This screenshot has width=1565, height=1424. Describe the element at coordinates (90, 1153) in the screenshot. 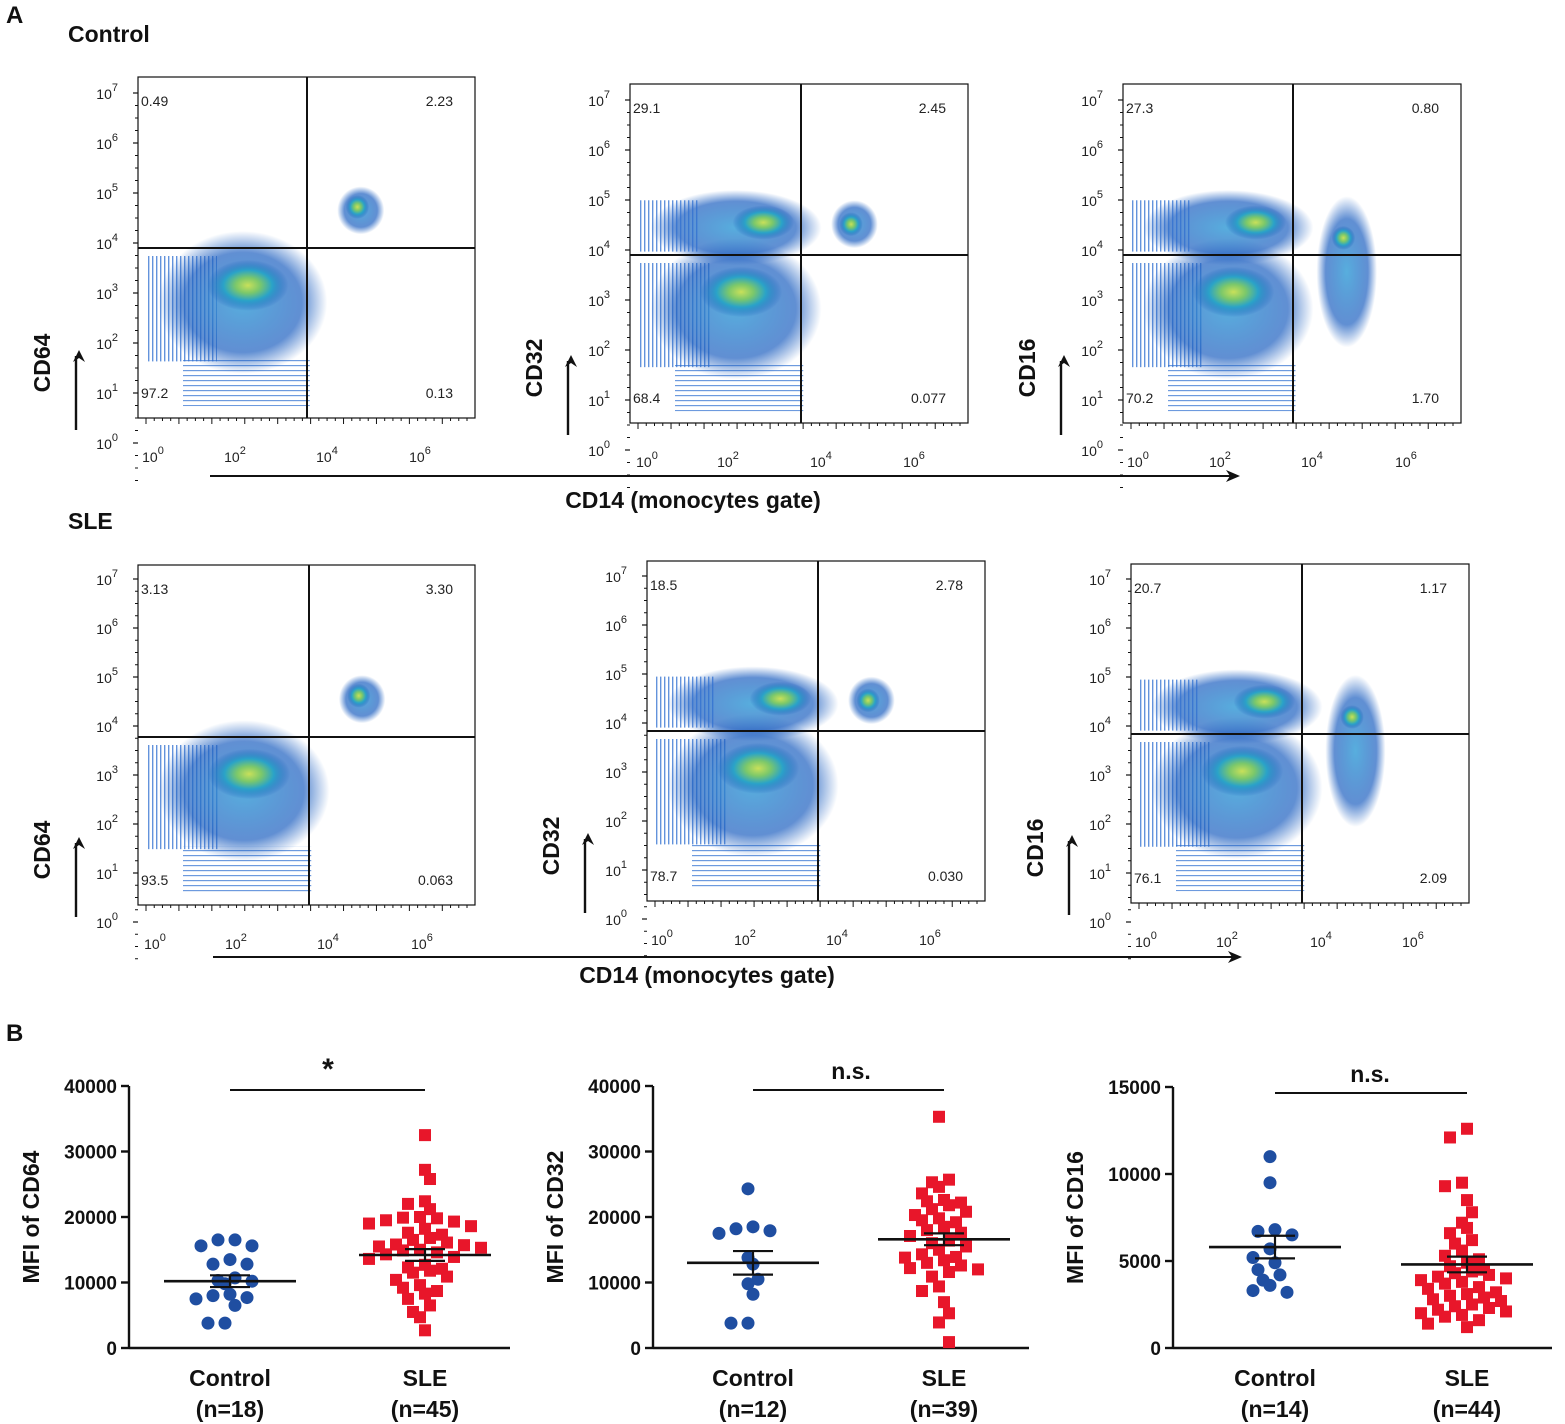

I see `y-tick-label: 30000` at that location.